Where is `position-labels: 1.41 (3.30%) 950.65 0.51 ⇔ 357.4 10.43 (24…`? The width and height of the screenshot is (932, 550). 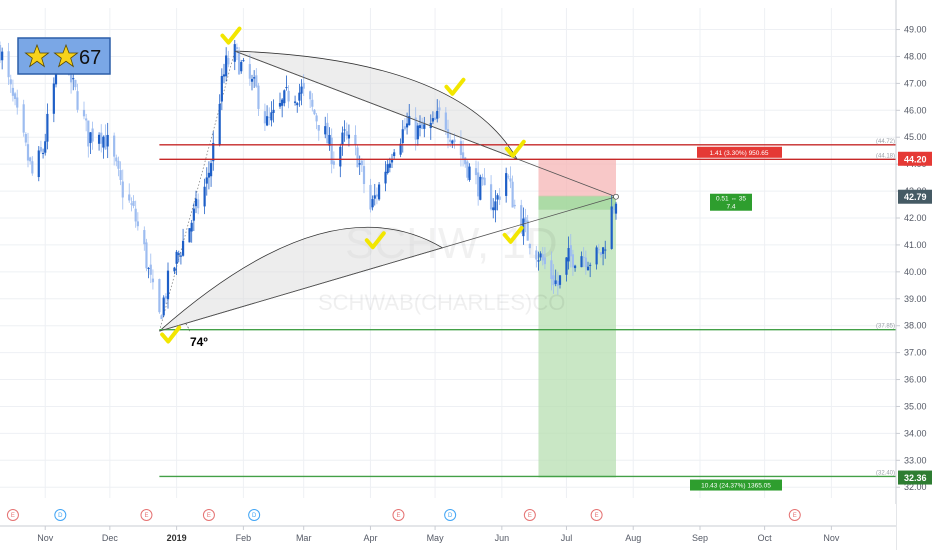
position-labels: 1.41 (3.30%) 950.65 0.51 ⇔ 357.4 10.43 (24… is located at coordinates (736, 318).